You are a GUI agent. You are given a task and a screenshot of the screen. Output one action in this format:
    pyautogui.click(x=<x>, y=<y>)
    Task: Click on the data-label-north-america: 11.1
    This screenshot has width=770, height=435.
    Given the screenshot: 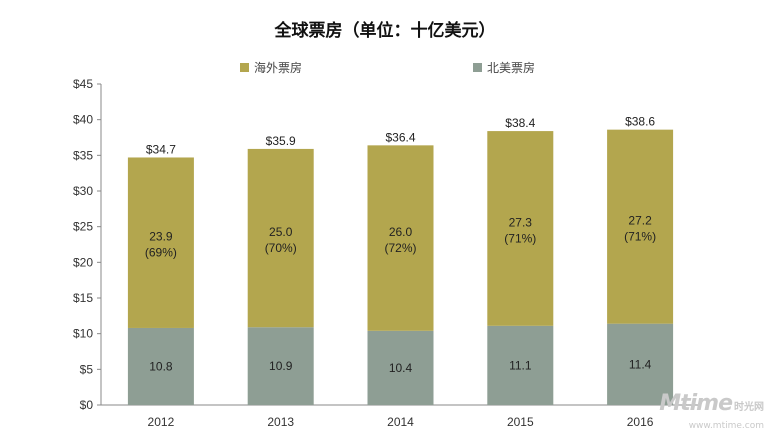 What is the action you would take?
    pyautogui.click(x=520, y=365)
    